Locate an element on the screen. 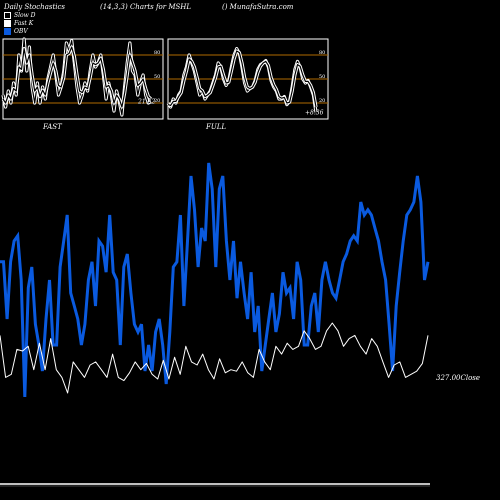  legend-item-obv: OBV is located at coordinates (16, 31).